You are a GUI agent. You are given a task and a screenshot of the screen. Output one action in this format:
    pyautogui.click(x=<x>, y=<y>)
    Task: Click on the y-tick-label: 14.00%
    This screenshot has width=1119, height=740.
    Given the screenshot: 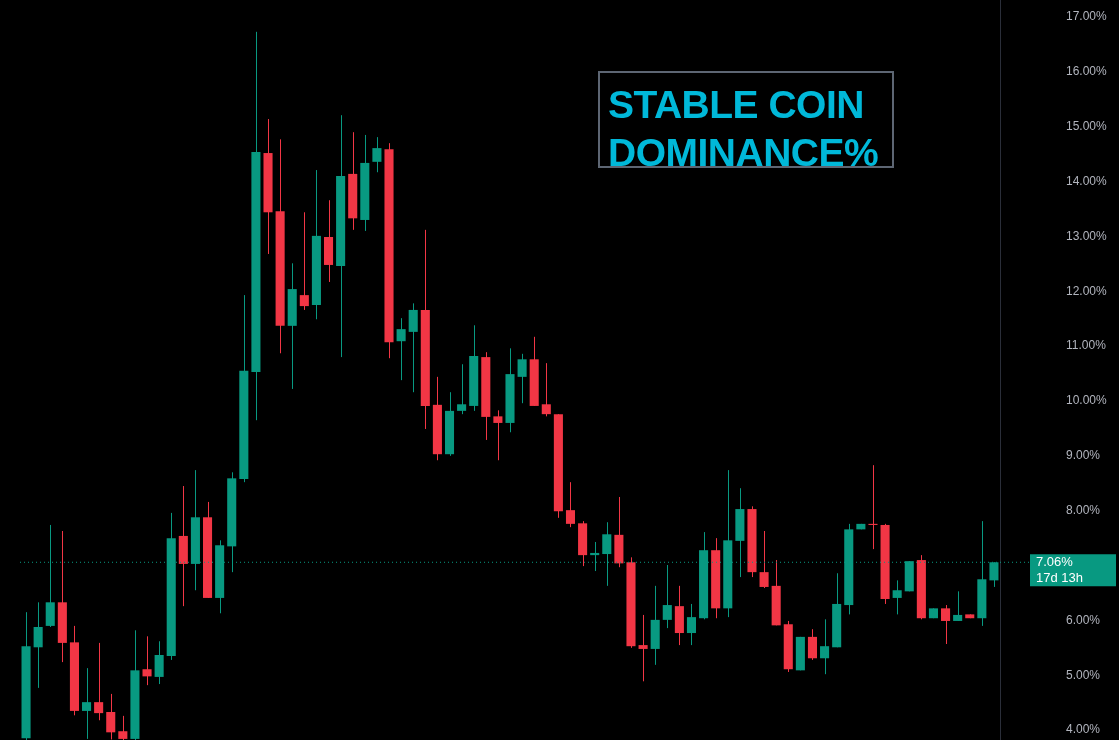 What is the action you would take?
    pyautogui.click(x=1087, y=180)
    